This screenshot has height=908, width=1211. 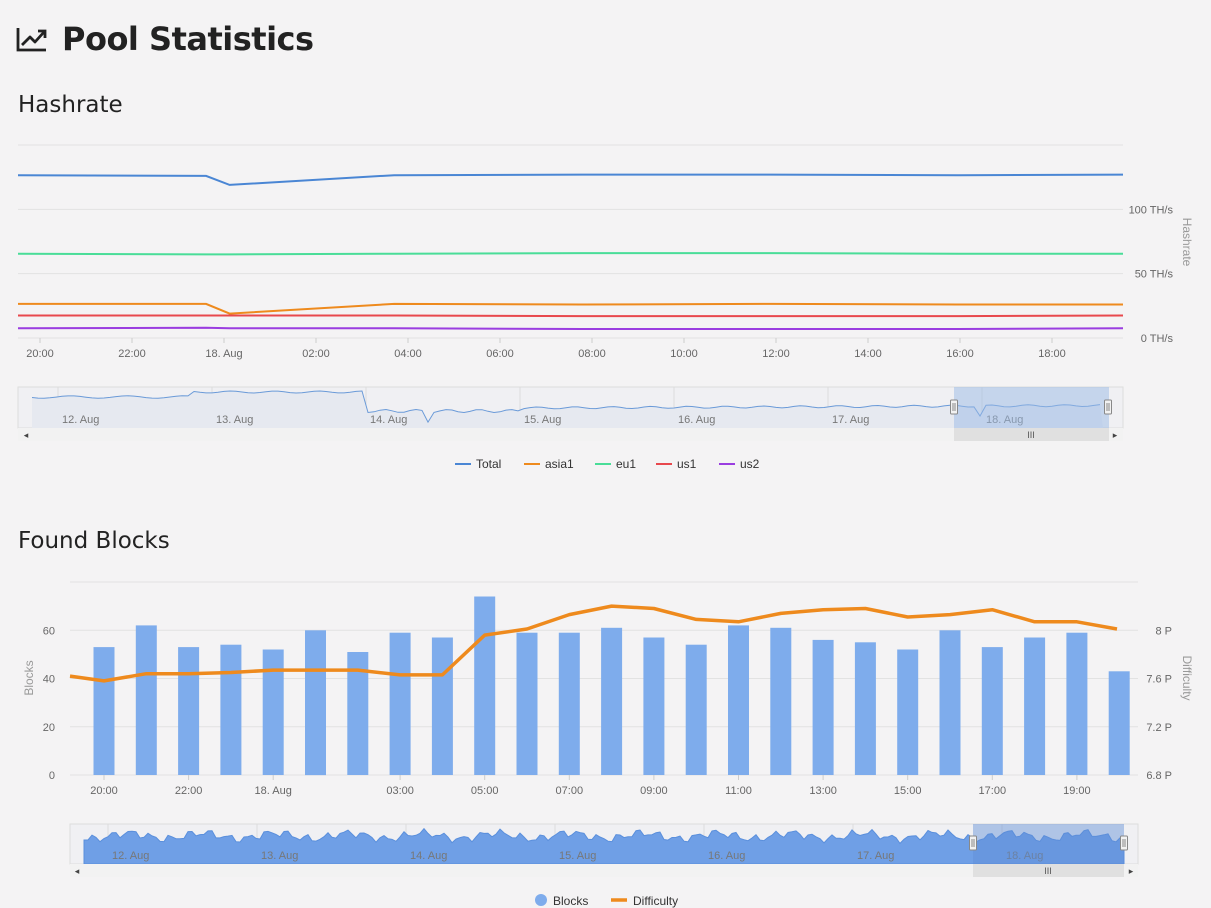 What do you see at coordinates (40, 354) in the screenshot?
I see `hashrate-x-tick: 20:00` at bounding box center [40, 354].